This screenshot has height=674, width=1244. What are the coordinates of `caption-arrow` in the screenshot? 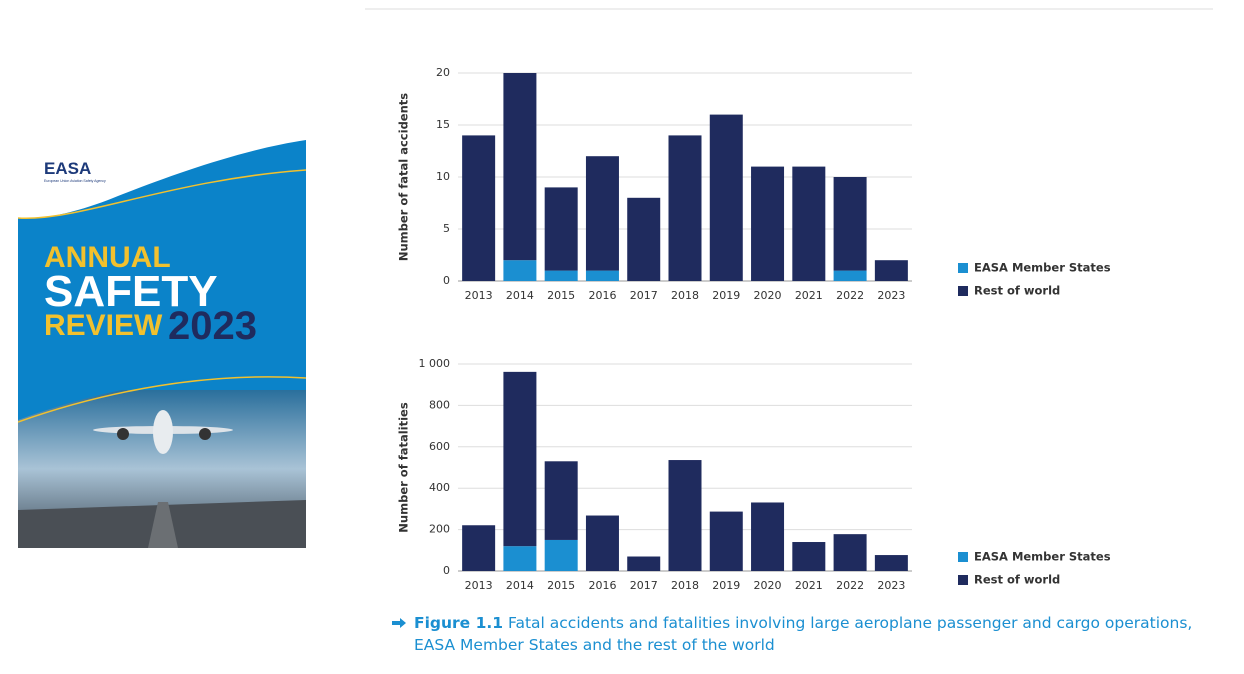 It's located at (399, 623).